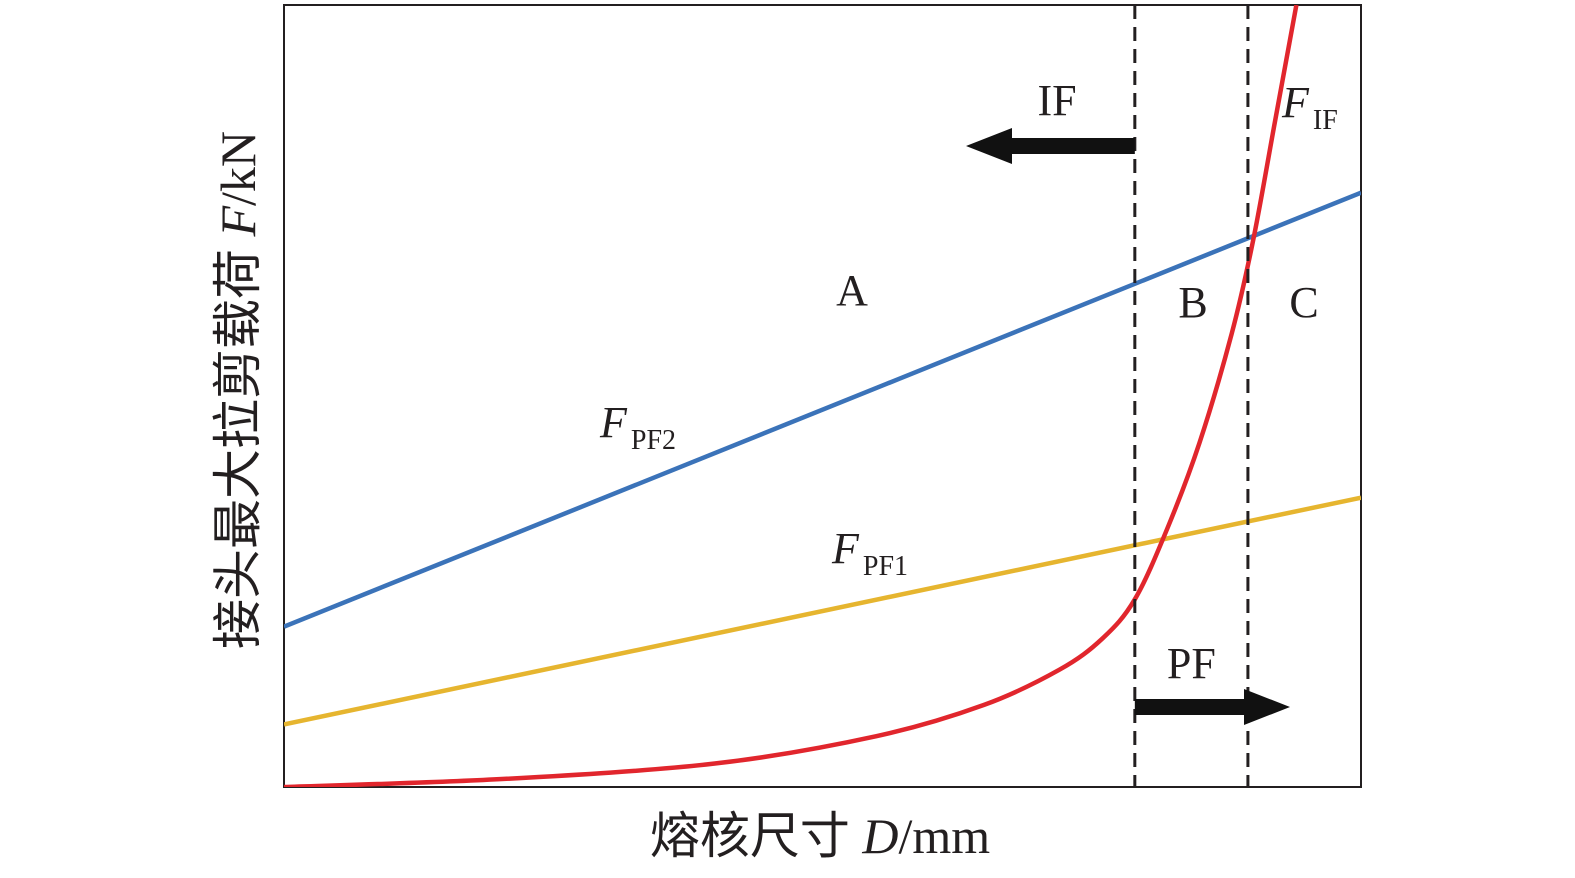 Image resolution: width=1575 pixels, height=878 pixels. What do you see at coordinates (1303, 302) in the screenshot?
I see `region-label-c: C` at bounding box center [1303, 302].